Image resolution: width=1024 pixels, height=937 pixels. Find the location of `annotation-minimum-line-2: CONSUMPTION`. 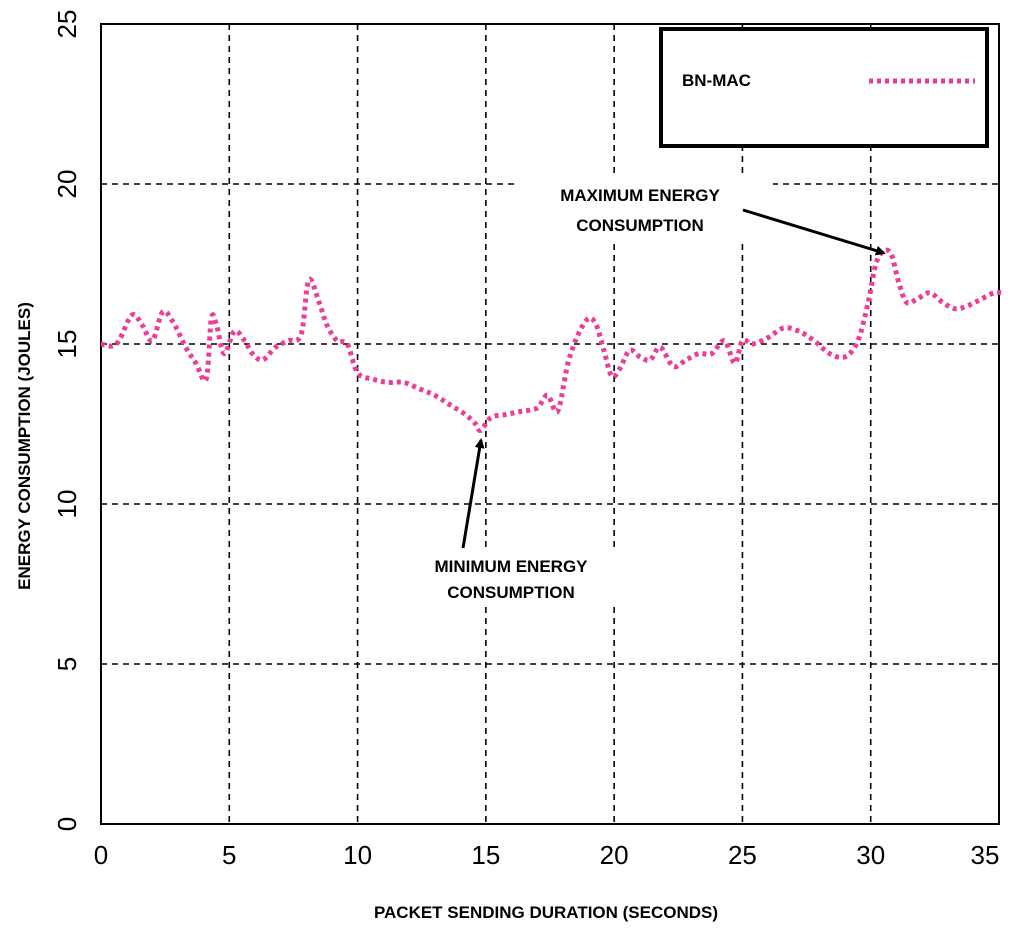

annotation-minimum-line-2: CONSUMPTION is located at coordinates (511, 592).